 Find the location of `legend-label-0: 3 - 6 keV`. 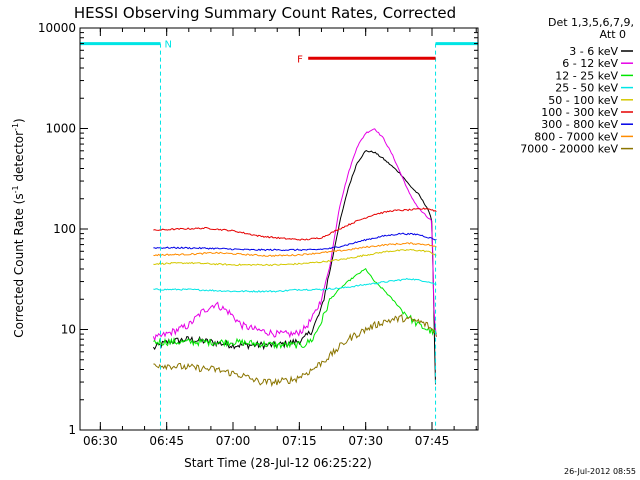

legend-label-0: 3 - 6 keV is located at coordinates (593, 51).